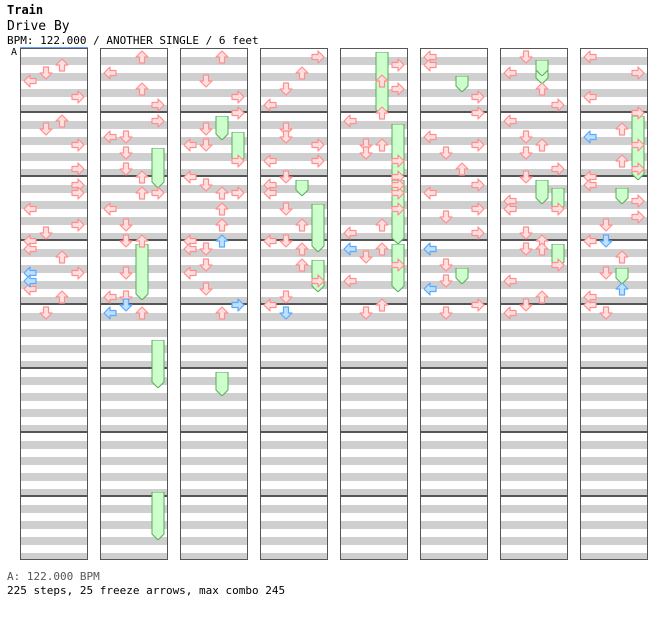 The width and height of the screenshot is (672, 620). Describe the element at coordinates (54, 47) in the screenshot. I see `bpm-marker-line` at that location.